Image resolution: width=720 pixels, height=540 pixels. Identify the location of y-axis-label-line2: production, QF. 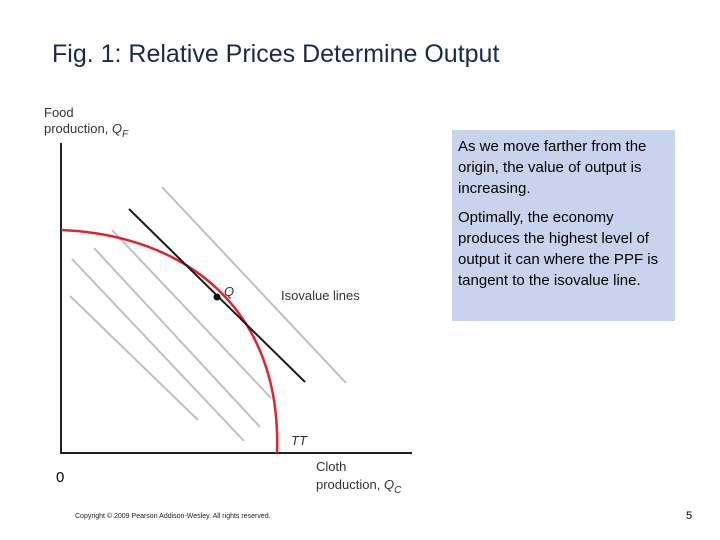
(86, 130).